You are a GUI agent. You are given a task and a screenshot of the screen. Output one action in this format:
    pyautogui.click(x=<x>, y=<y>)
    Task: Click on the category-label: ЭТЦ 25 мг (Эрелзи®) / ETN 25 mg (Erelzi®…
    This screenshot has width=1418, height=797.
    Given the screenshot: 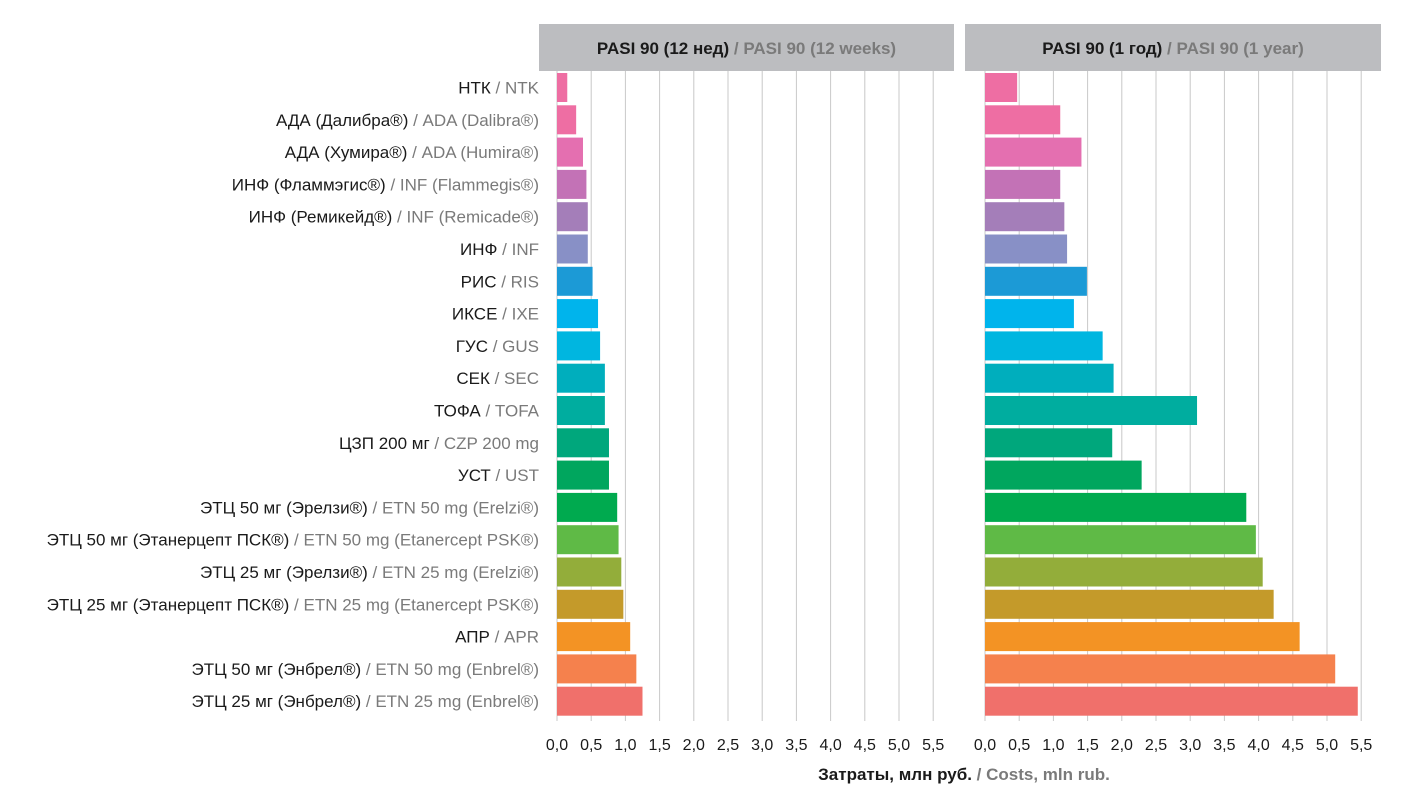 What is the action you would take?
    pyautogui.click(x=369, y=572)
    